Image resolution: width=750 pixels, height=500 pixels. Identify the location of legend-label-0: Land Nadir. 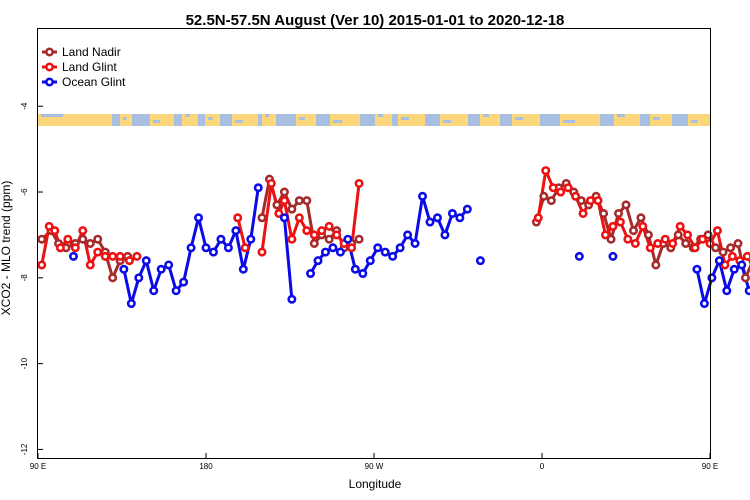
(91, 52).